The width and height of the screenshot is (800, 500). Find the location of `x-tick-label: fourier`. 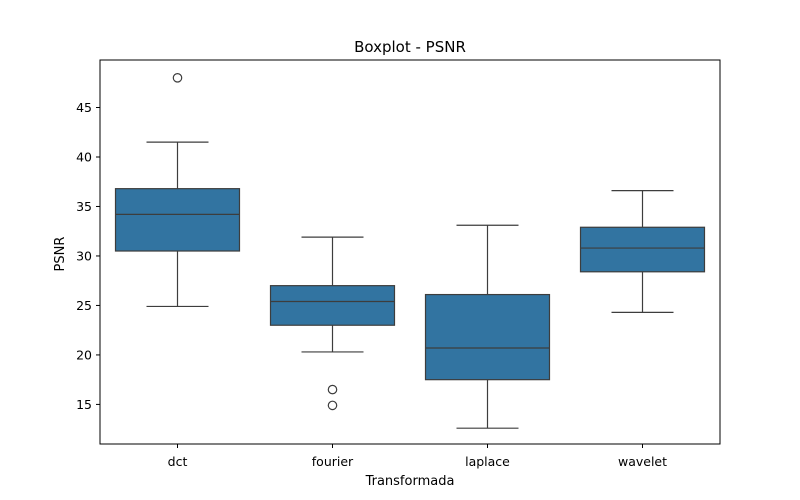

x-tick-label: fourier is located at coordinates (333, 461).